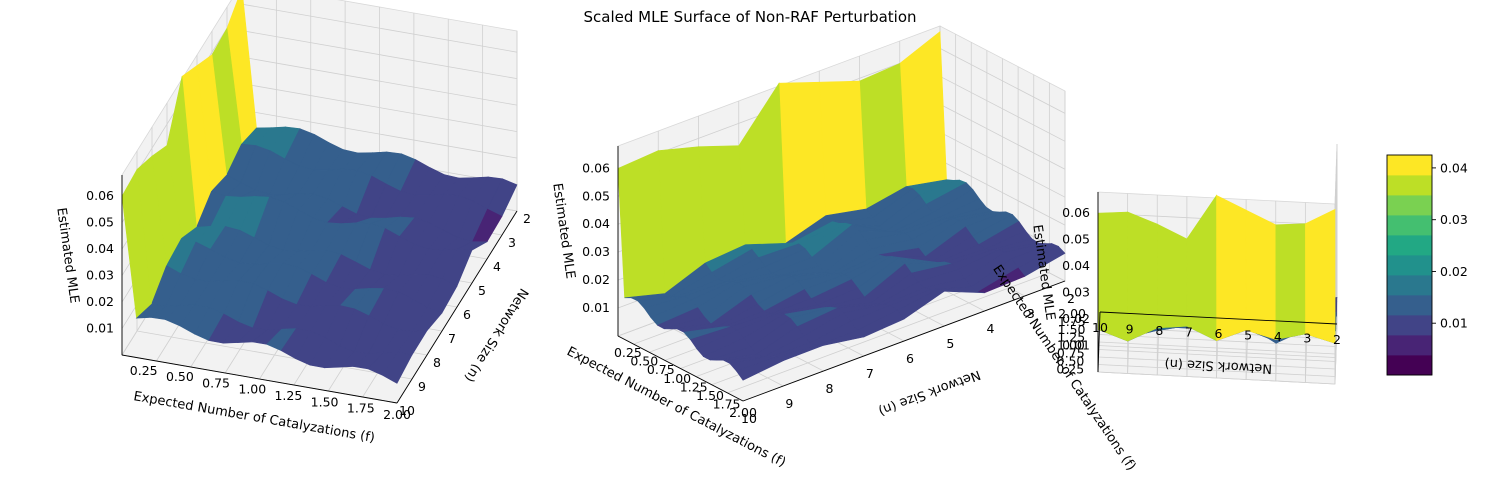 Image resolution: width=1500 pixels, height=500 pixels. What do you see at coordinates (361, 408) in the screenshot?
I see `x-tick-label: 1.75` at bounding box center [361, 408].